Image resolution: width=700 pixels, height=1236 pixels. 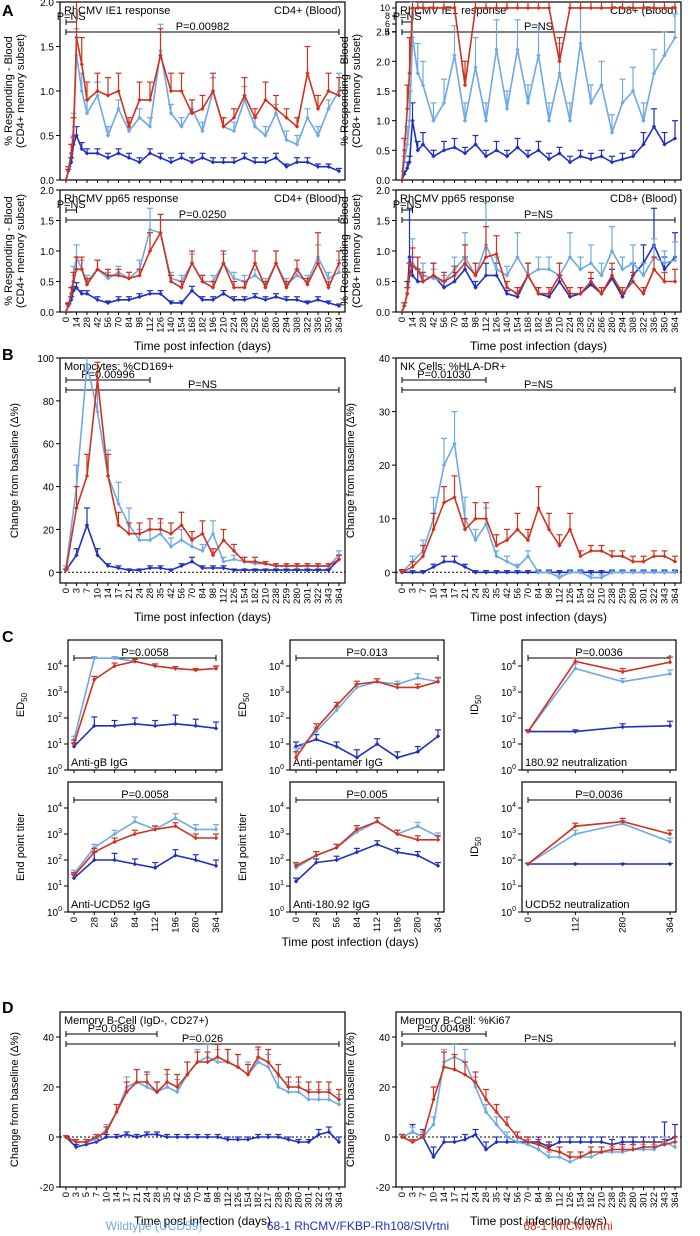 What do you see at coordinates (591, 325) in the screenshot?
I see `x-tick-label: 252` at bounding box center [591, 325].